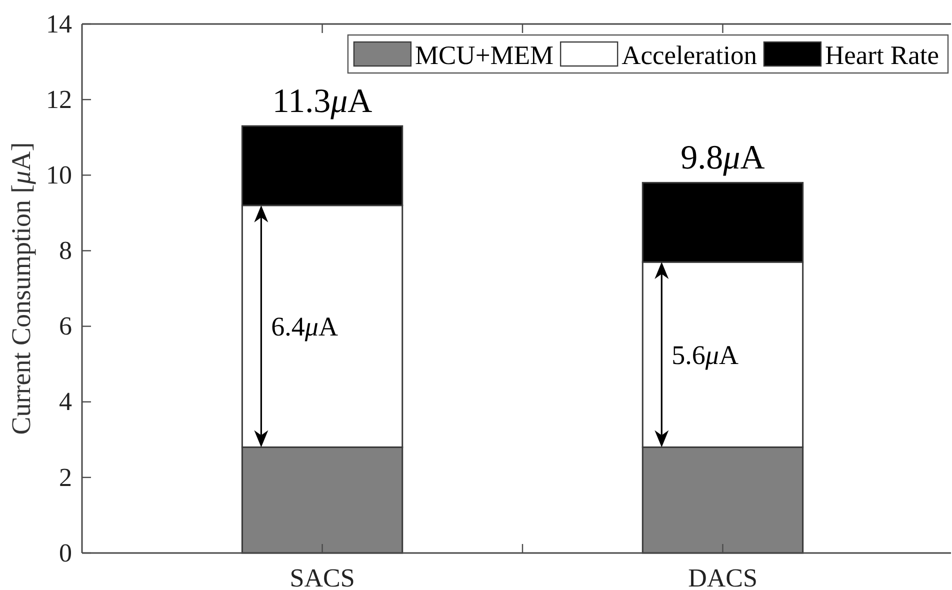 This screenshot has height=590, width=952. Describe the element at coordinates (21, 288) in the screenshot. I see `y-axis-title: Current Consumption [μA]` at that location.